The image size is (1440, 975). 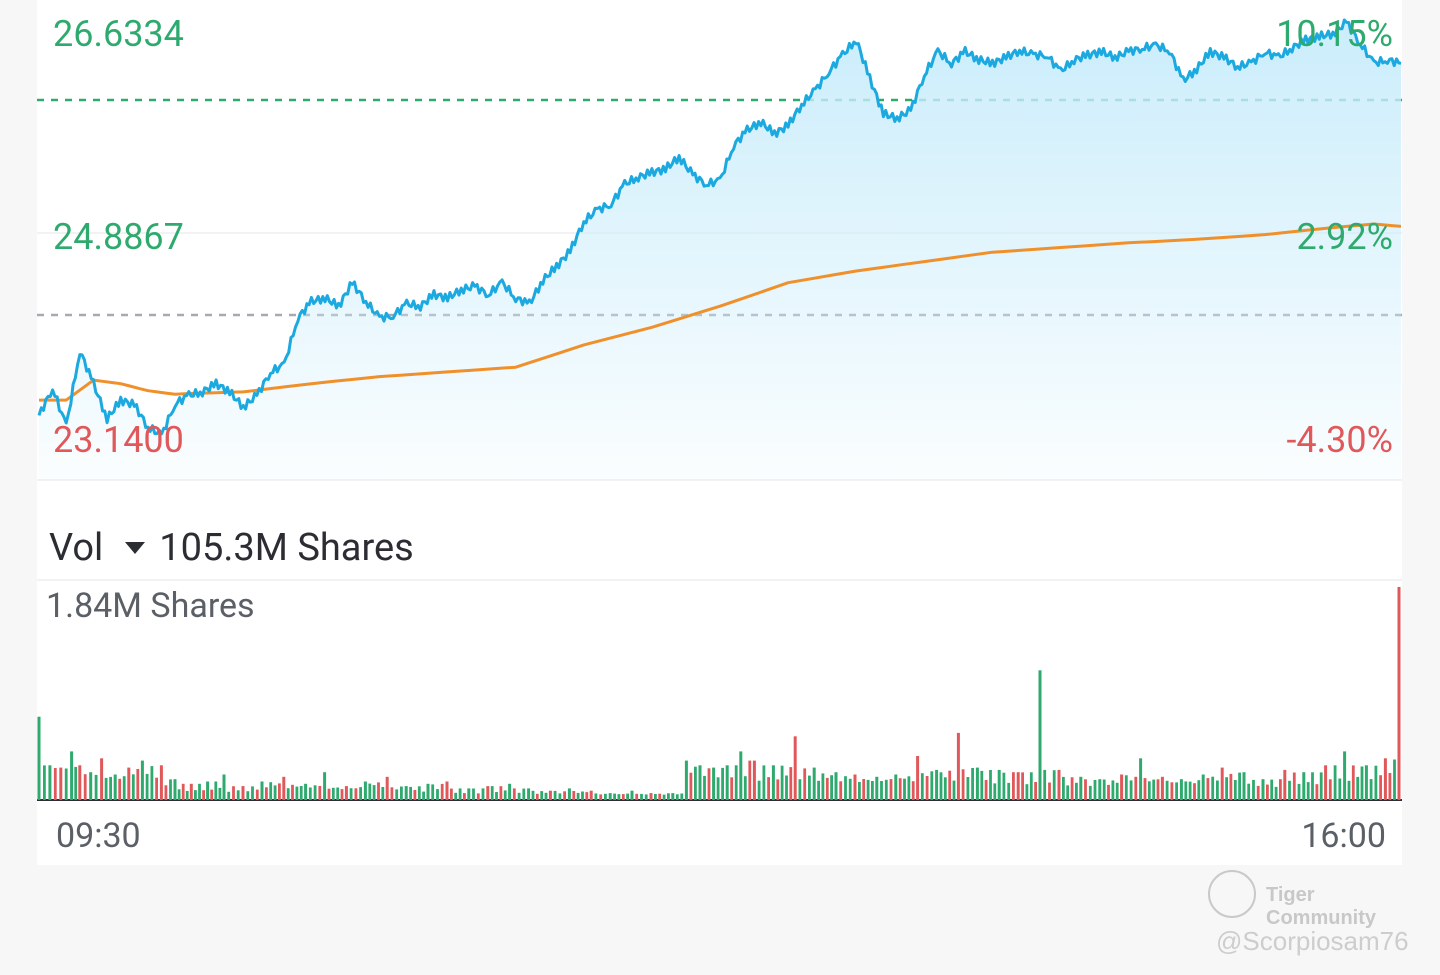 I want to click on price-low-label: 23.1400, so click(x=118, y=440).